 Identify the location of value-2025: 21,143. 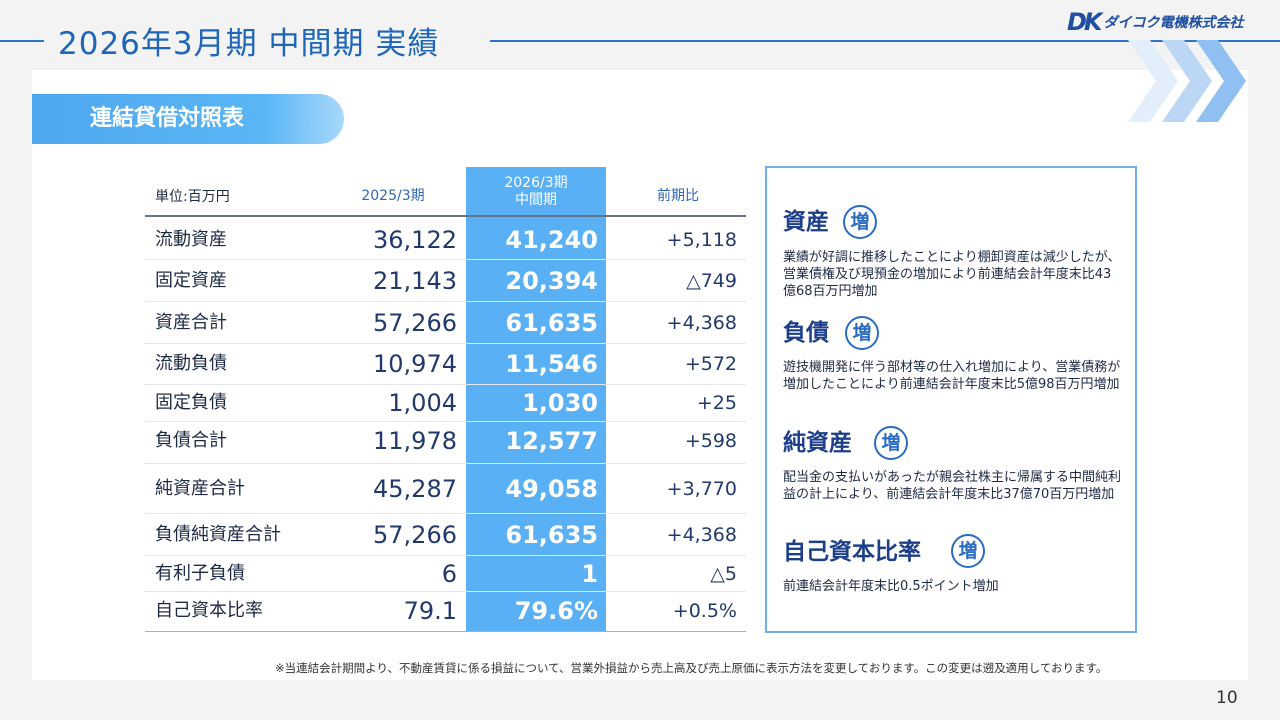
(415, 281).